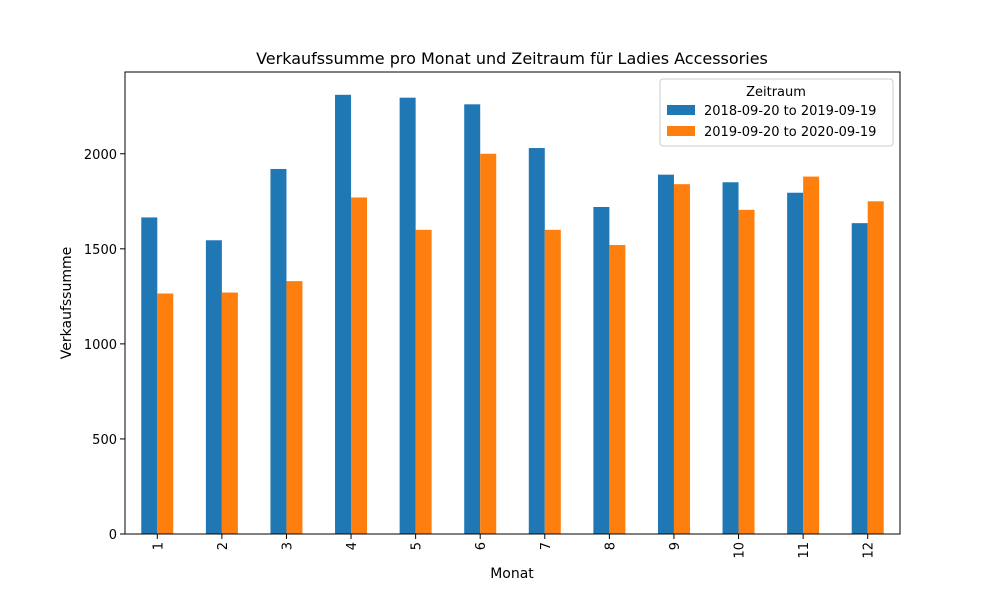 This screenshot has width=1000, height=600. What do you see at coordinates (158, 546) in the screenshot?
I see `x-tick-label: 1` at bounding box center [158, 546].